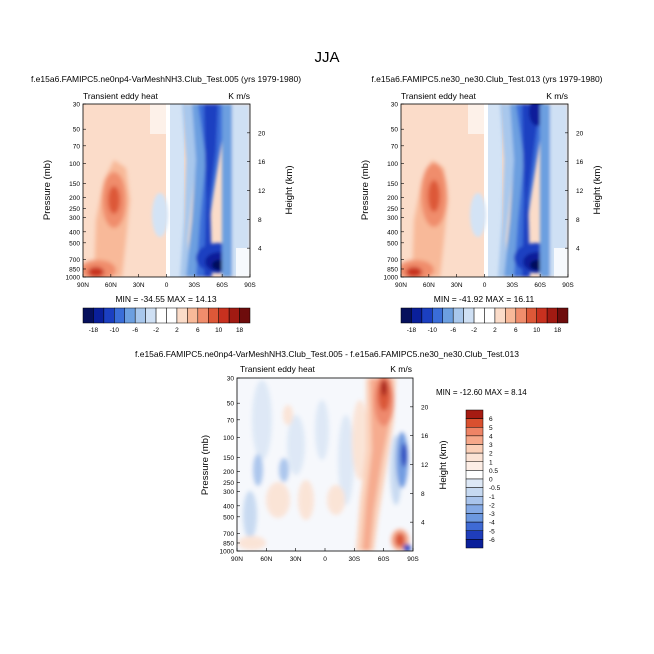  What do you see at coordinates (495, 488) in the screenshot?
I see `colorbar-label: -0.5` at bounding box center [495, 488].